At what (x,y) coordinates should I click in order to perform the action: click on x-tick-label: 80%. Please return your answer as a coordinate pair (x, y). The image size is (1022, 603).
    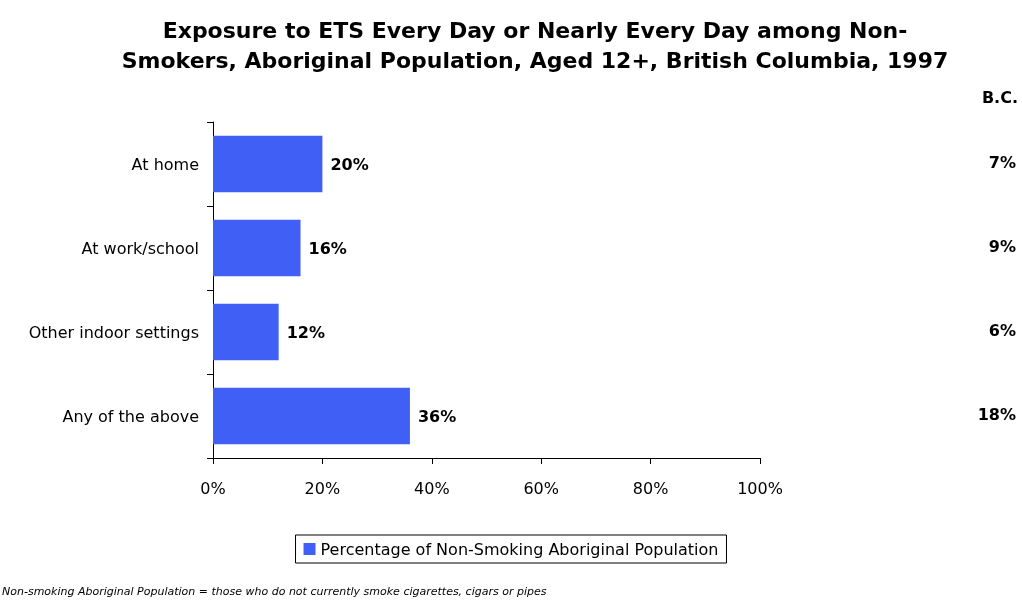
    Looking at the image, I should click on (650, 488).